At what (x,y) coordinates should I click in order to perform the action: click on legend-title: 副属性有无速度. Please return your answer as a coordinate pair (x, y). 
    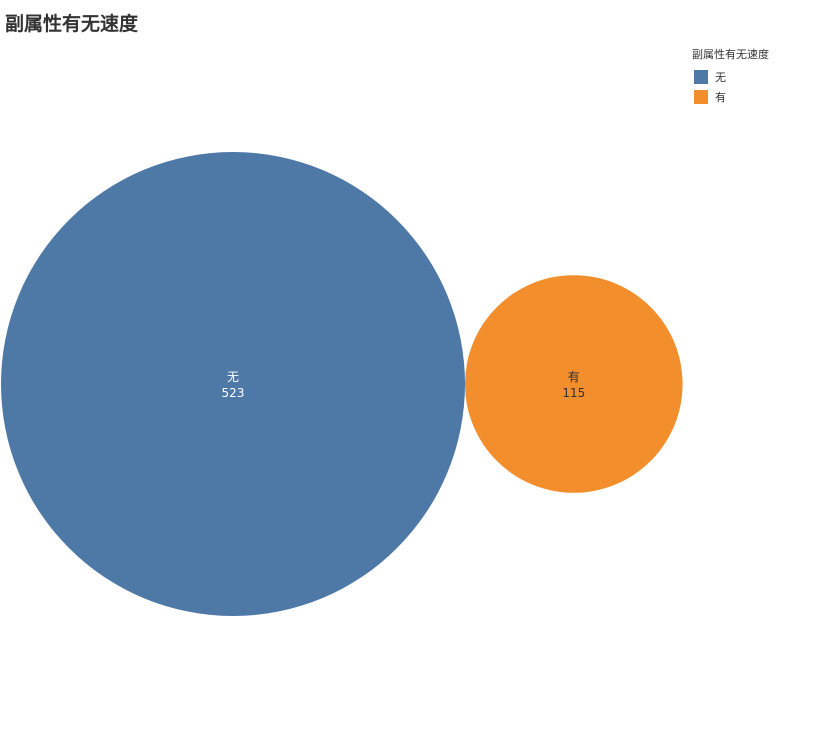
    Looking at the image, I should click on (730, 54).